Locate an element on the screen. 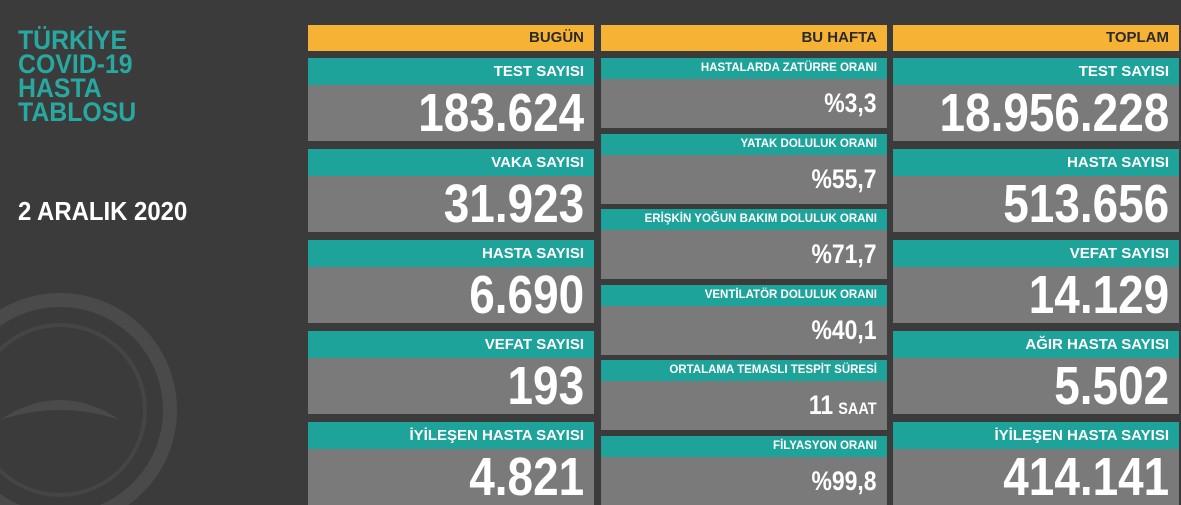 This screenshot has height=505, width=1181. item-value: 11 SAAT is located at coordinates (843, 407).